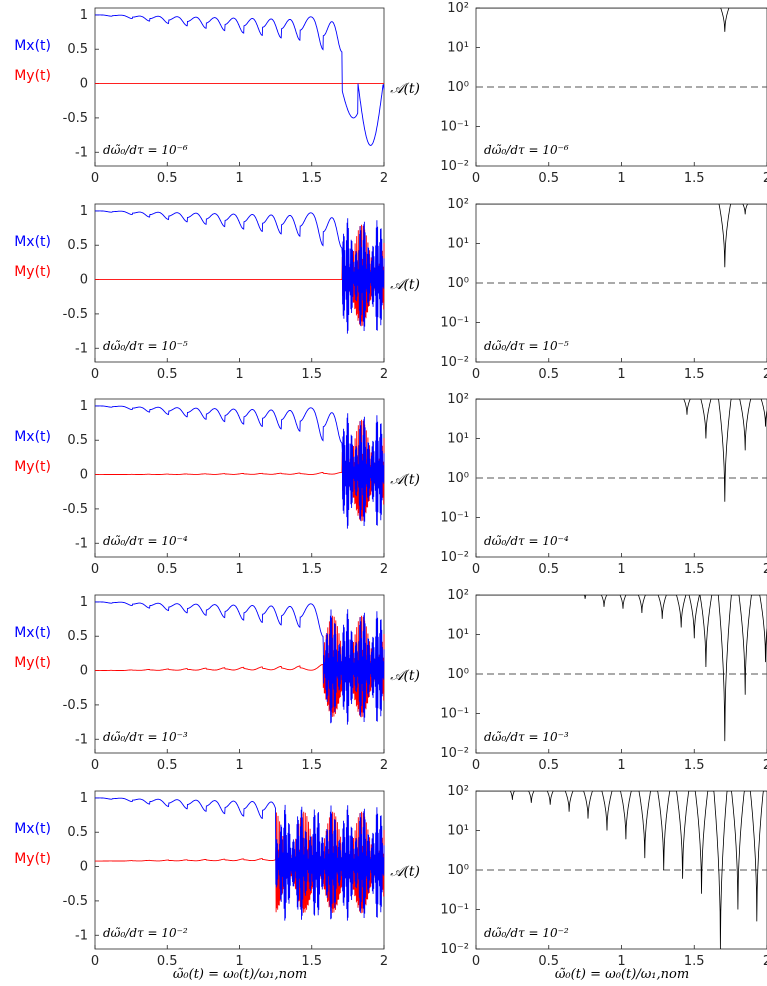 The width and height of the screenshot is (767, 986). What do you see at coordinates (145, 150) in the screenshot?
I see `sweep-rate-annotation: dω̃₀/dτ = 10⁻⁶` at bounding box center [145, 150].